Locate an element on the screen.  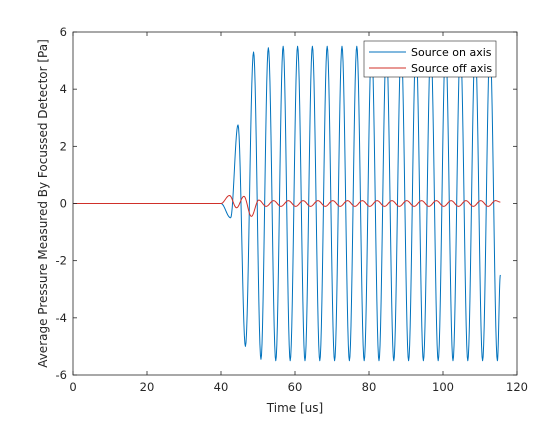
x-tick-label: 120 is located at coordinates (517, 387).